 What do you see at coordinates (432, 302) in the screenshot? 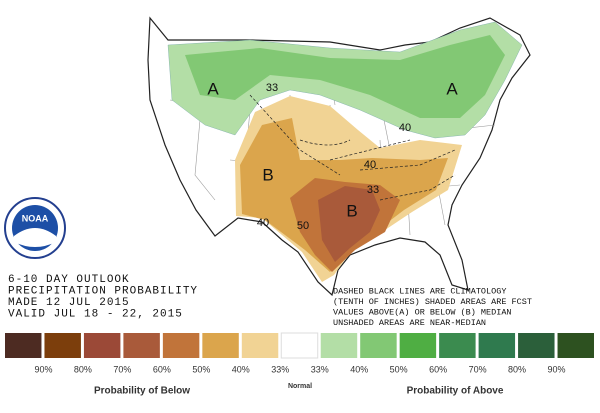
I see `note-line: (TENTH OF INCHES) SHADED AREAS ARE FCST` at bounding box center [432, 302].